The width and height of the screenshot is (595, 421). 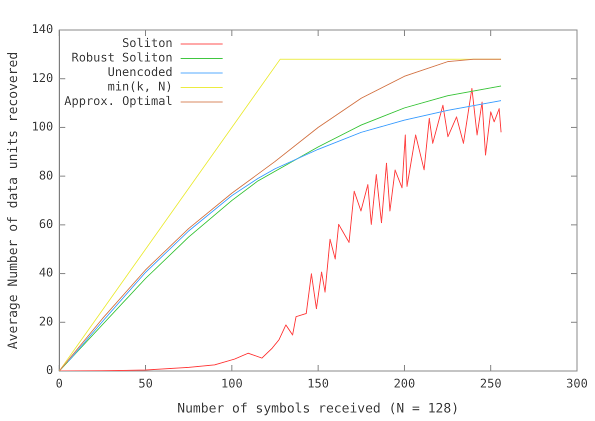 What do you see at coordinates (491, 383) in the screenshot?
I see `x-tick-label: 250` at bounding box center [491, 383].